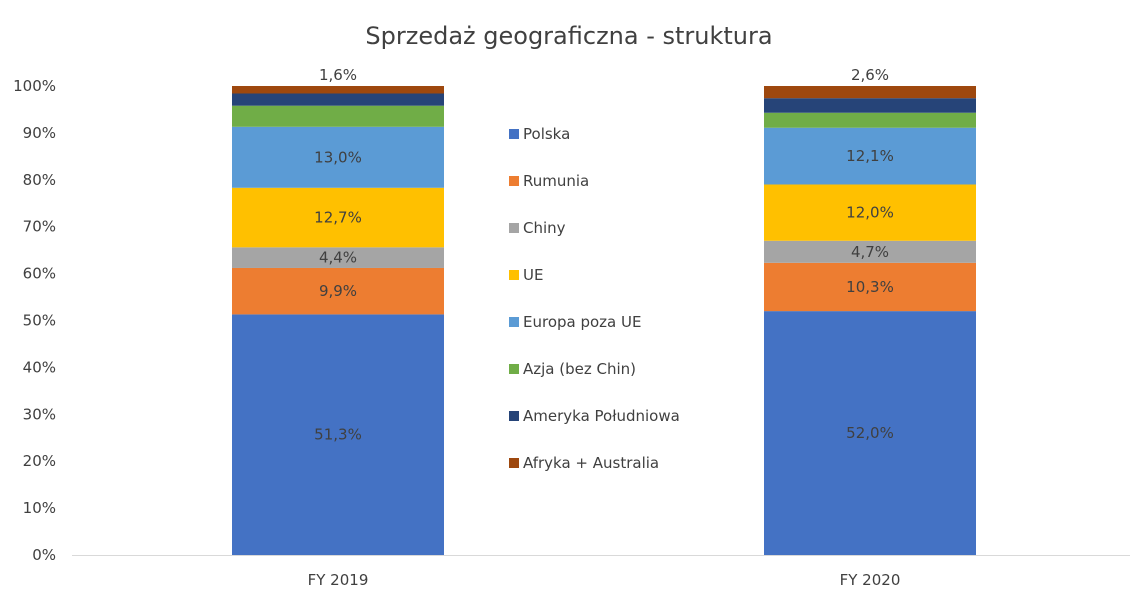 The image size is (1139, 598). What do you see at coordinates (44, 555) in the screenshot?
I see `y-tick-label: 0%` at bounding box center [44, 555].